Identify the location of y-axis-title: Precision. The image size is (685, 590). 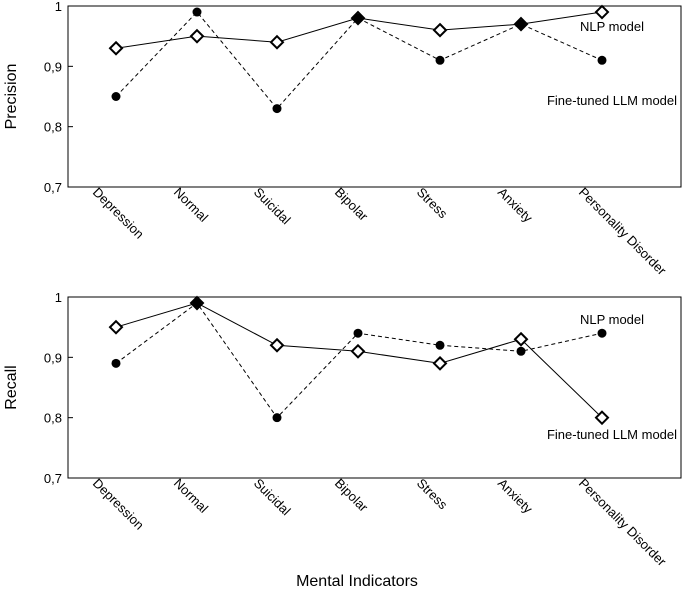
(11, 97).